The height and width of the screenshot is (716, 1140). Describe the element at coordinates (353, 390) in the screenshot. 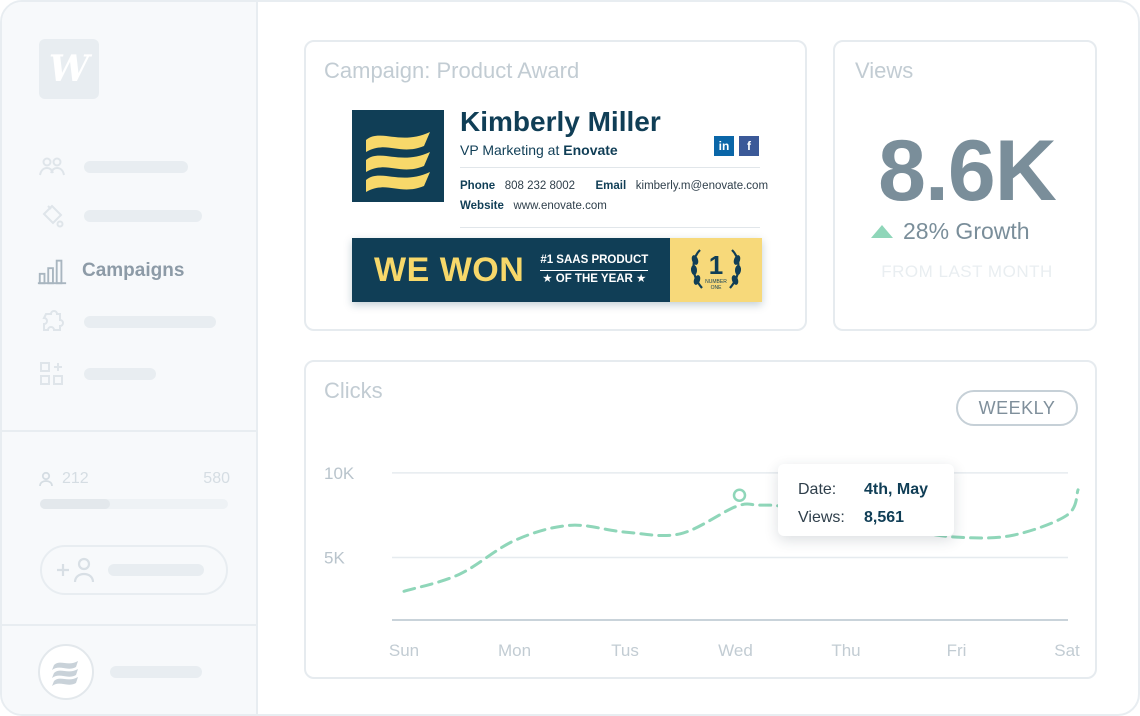

I see `clicks-title: Clicks` at that location.